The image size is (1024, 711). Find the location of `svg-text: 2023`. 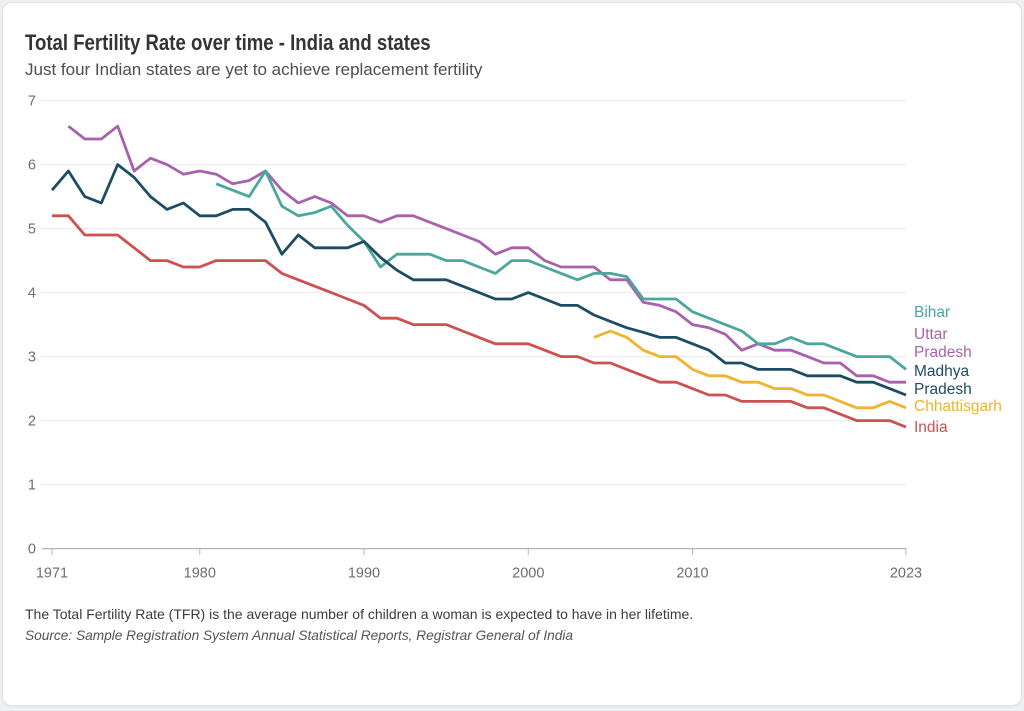

svg-text: 2023 is located at coordinates (906, 574).